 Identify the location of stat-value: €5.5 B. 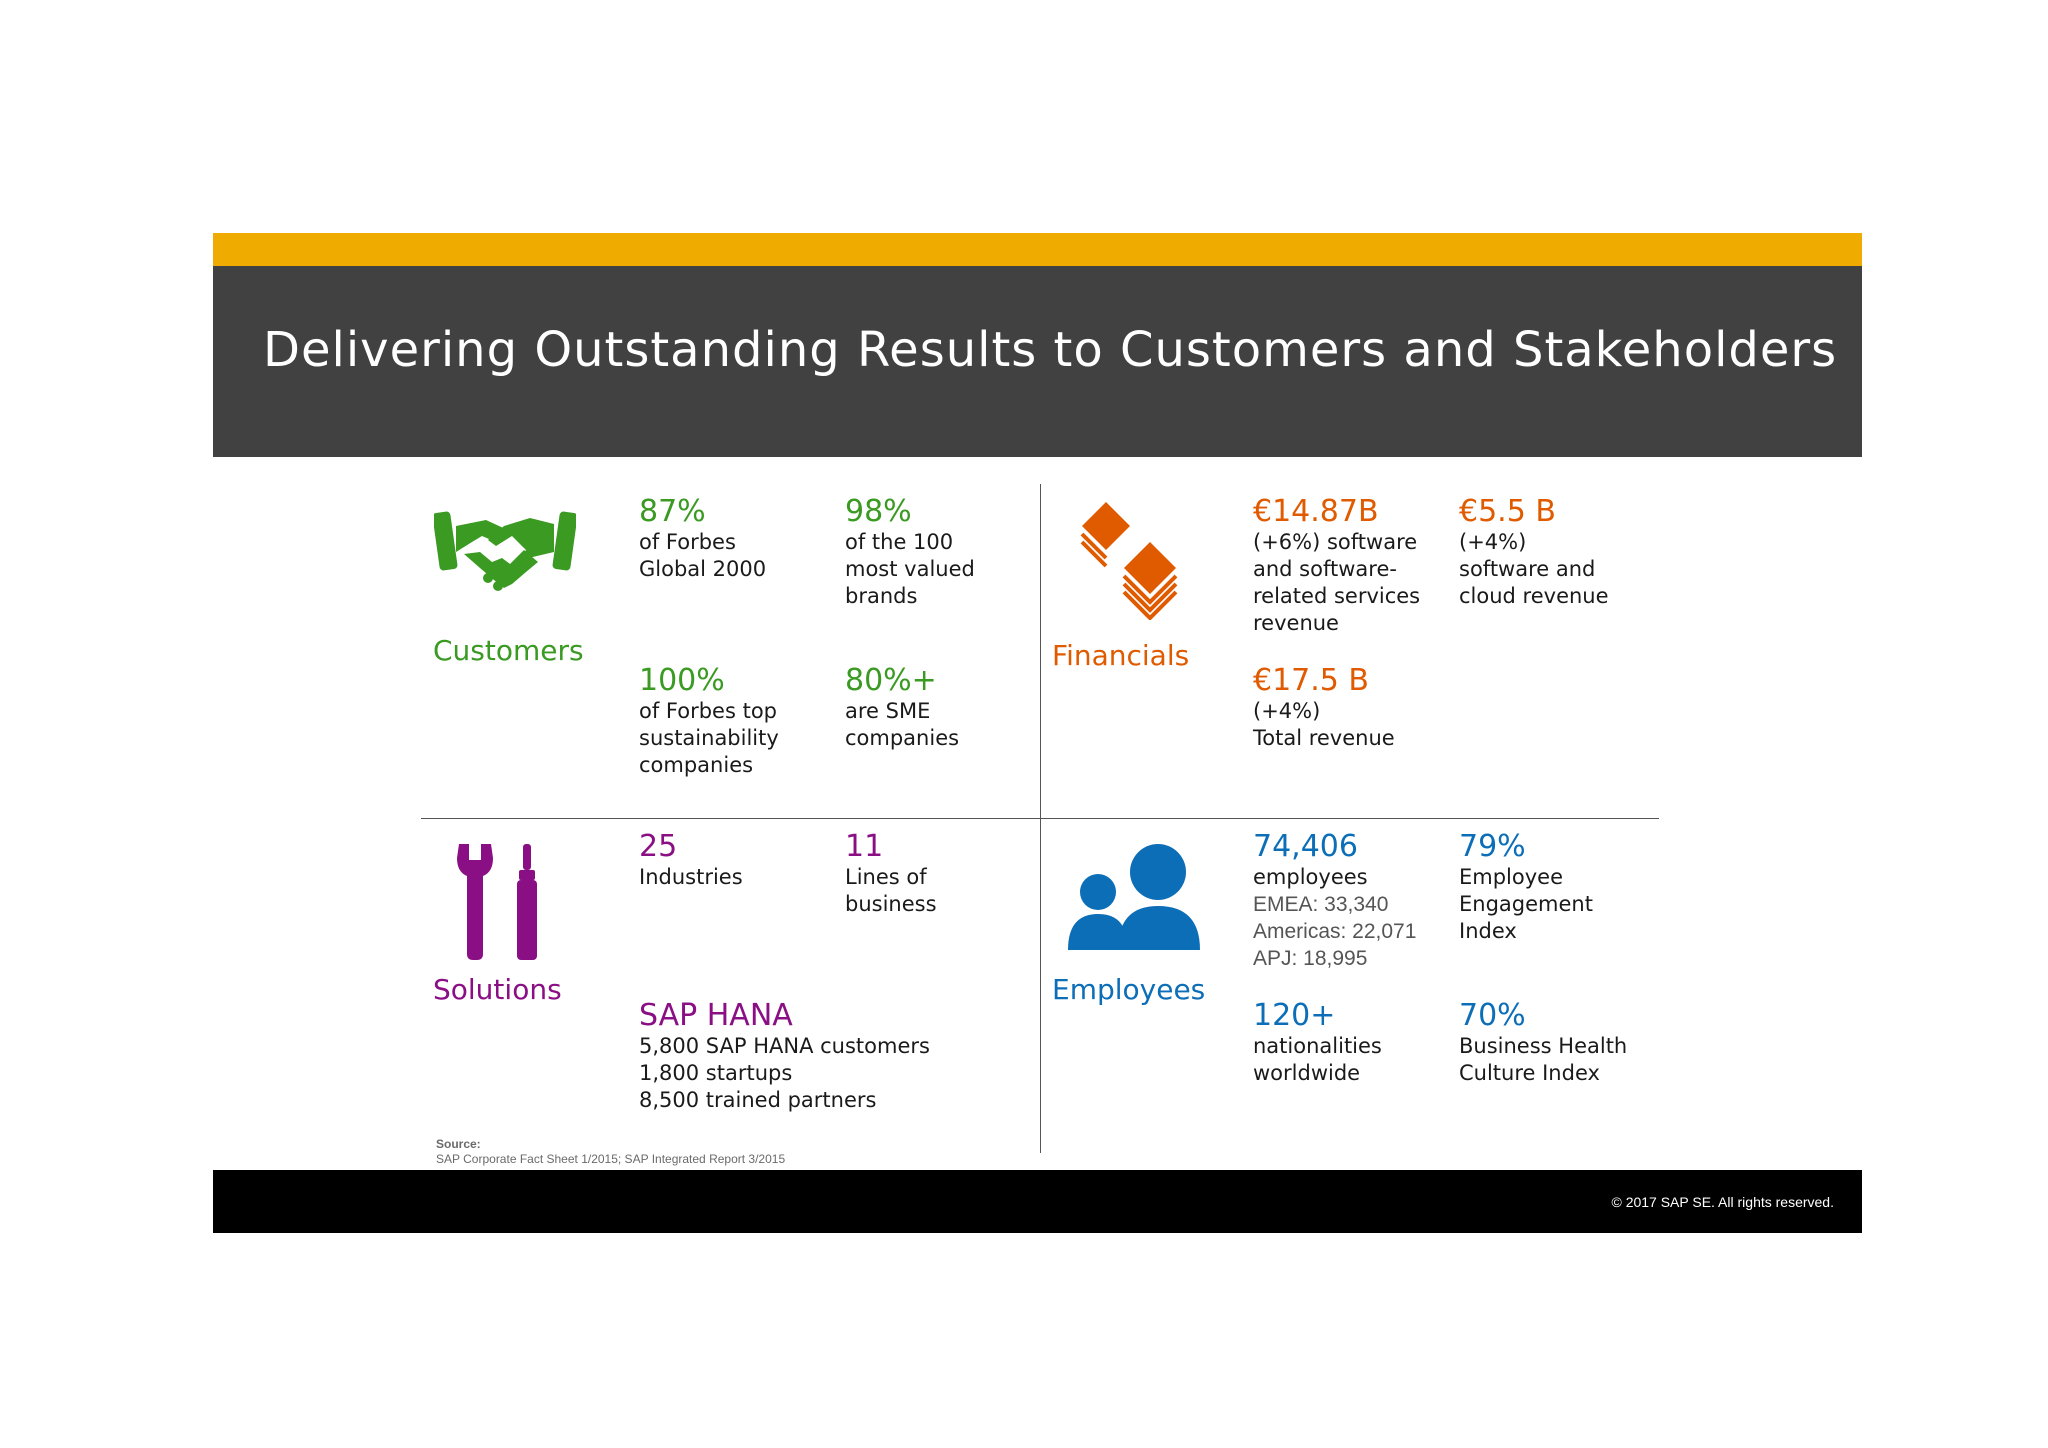
(1507, 511).